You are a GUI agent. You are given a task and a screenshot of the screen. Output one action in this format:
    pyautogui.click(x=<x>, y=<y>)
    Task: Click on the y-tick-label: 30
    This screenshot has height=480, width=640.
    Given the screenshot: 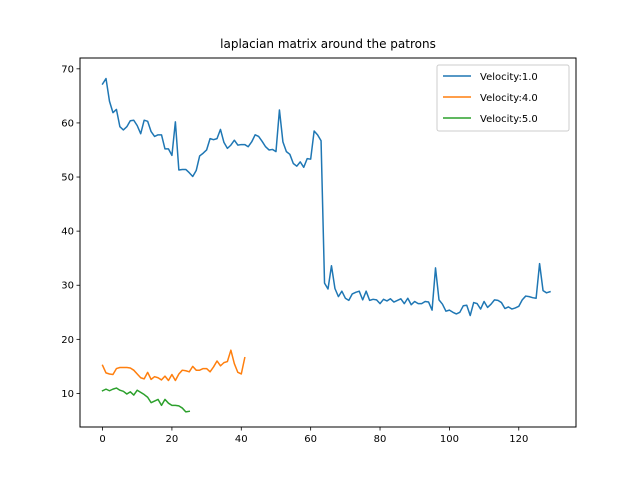 What is the action you would take?
    pyautogui.click(x=67, y=286)
    